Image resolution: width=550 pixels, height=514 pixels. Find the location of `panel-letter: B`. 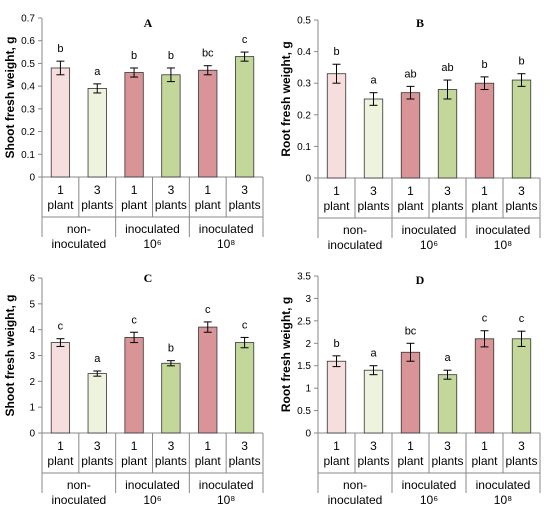

panel-letter: B is located at coordinates (420, 23).